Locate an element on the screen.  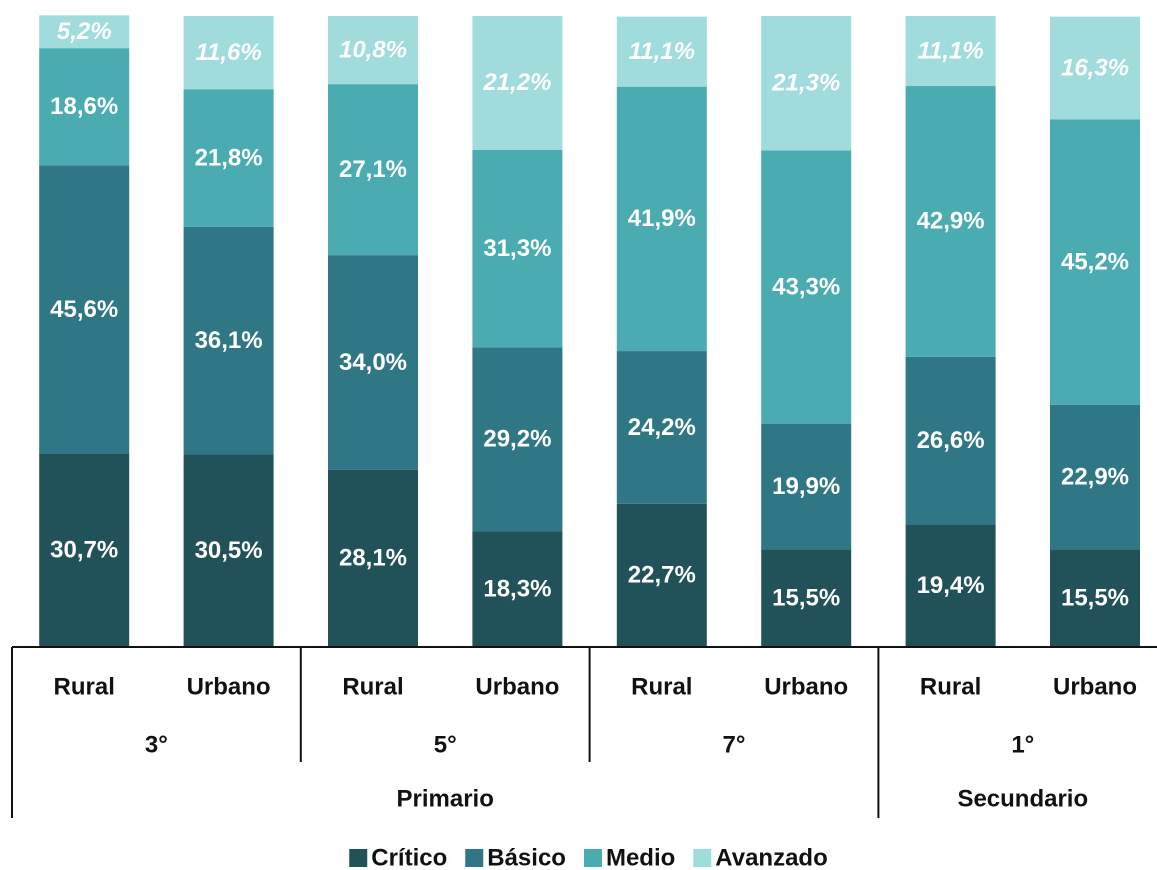
legend-label: Crítico is located at coordinates (409, 857).